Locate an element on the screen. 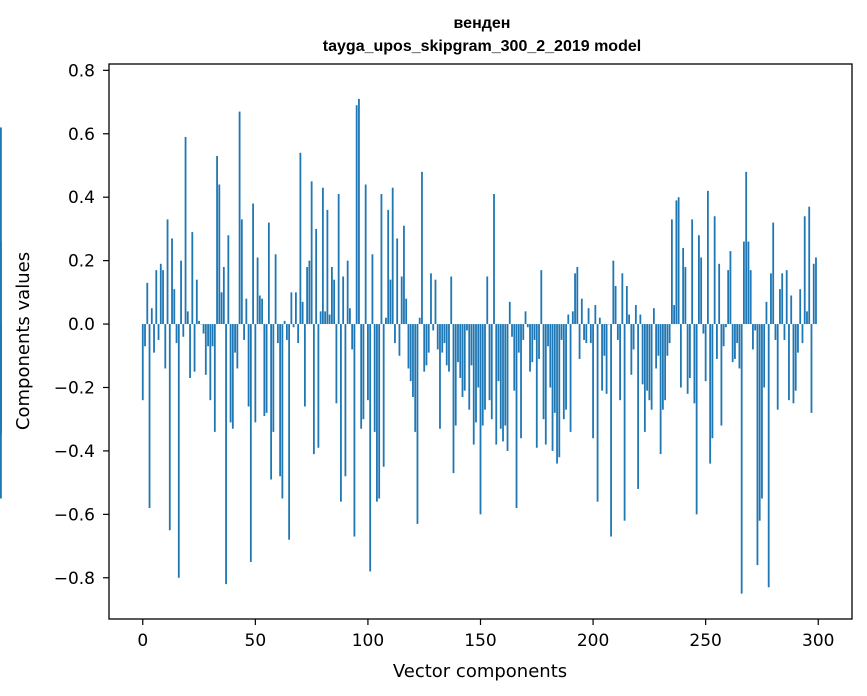 The image size is (867, 696). x-tick-label: 100 is located at coordinates (368, 641).